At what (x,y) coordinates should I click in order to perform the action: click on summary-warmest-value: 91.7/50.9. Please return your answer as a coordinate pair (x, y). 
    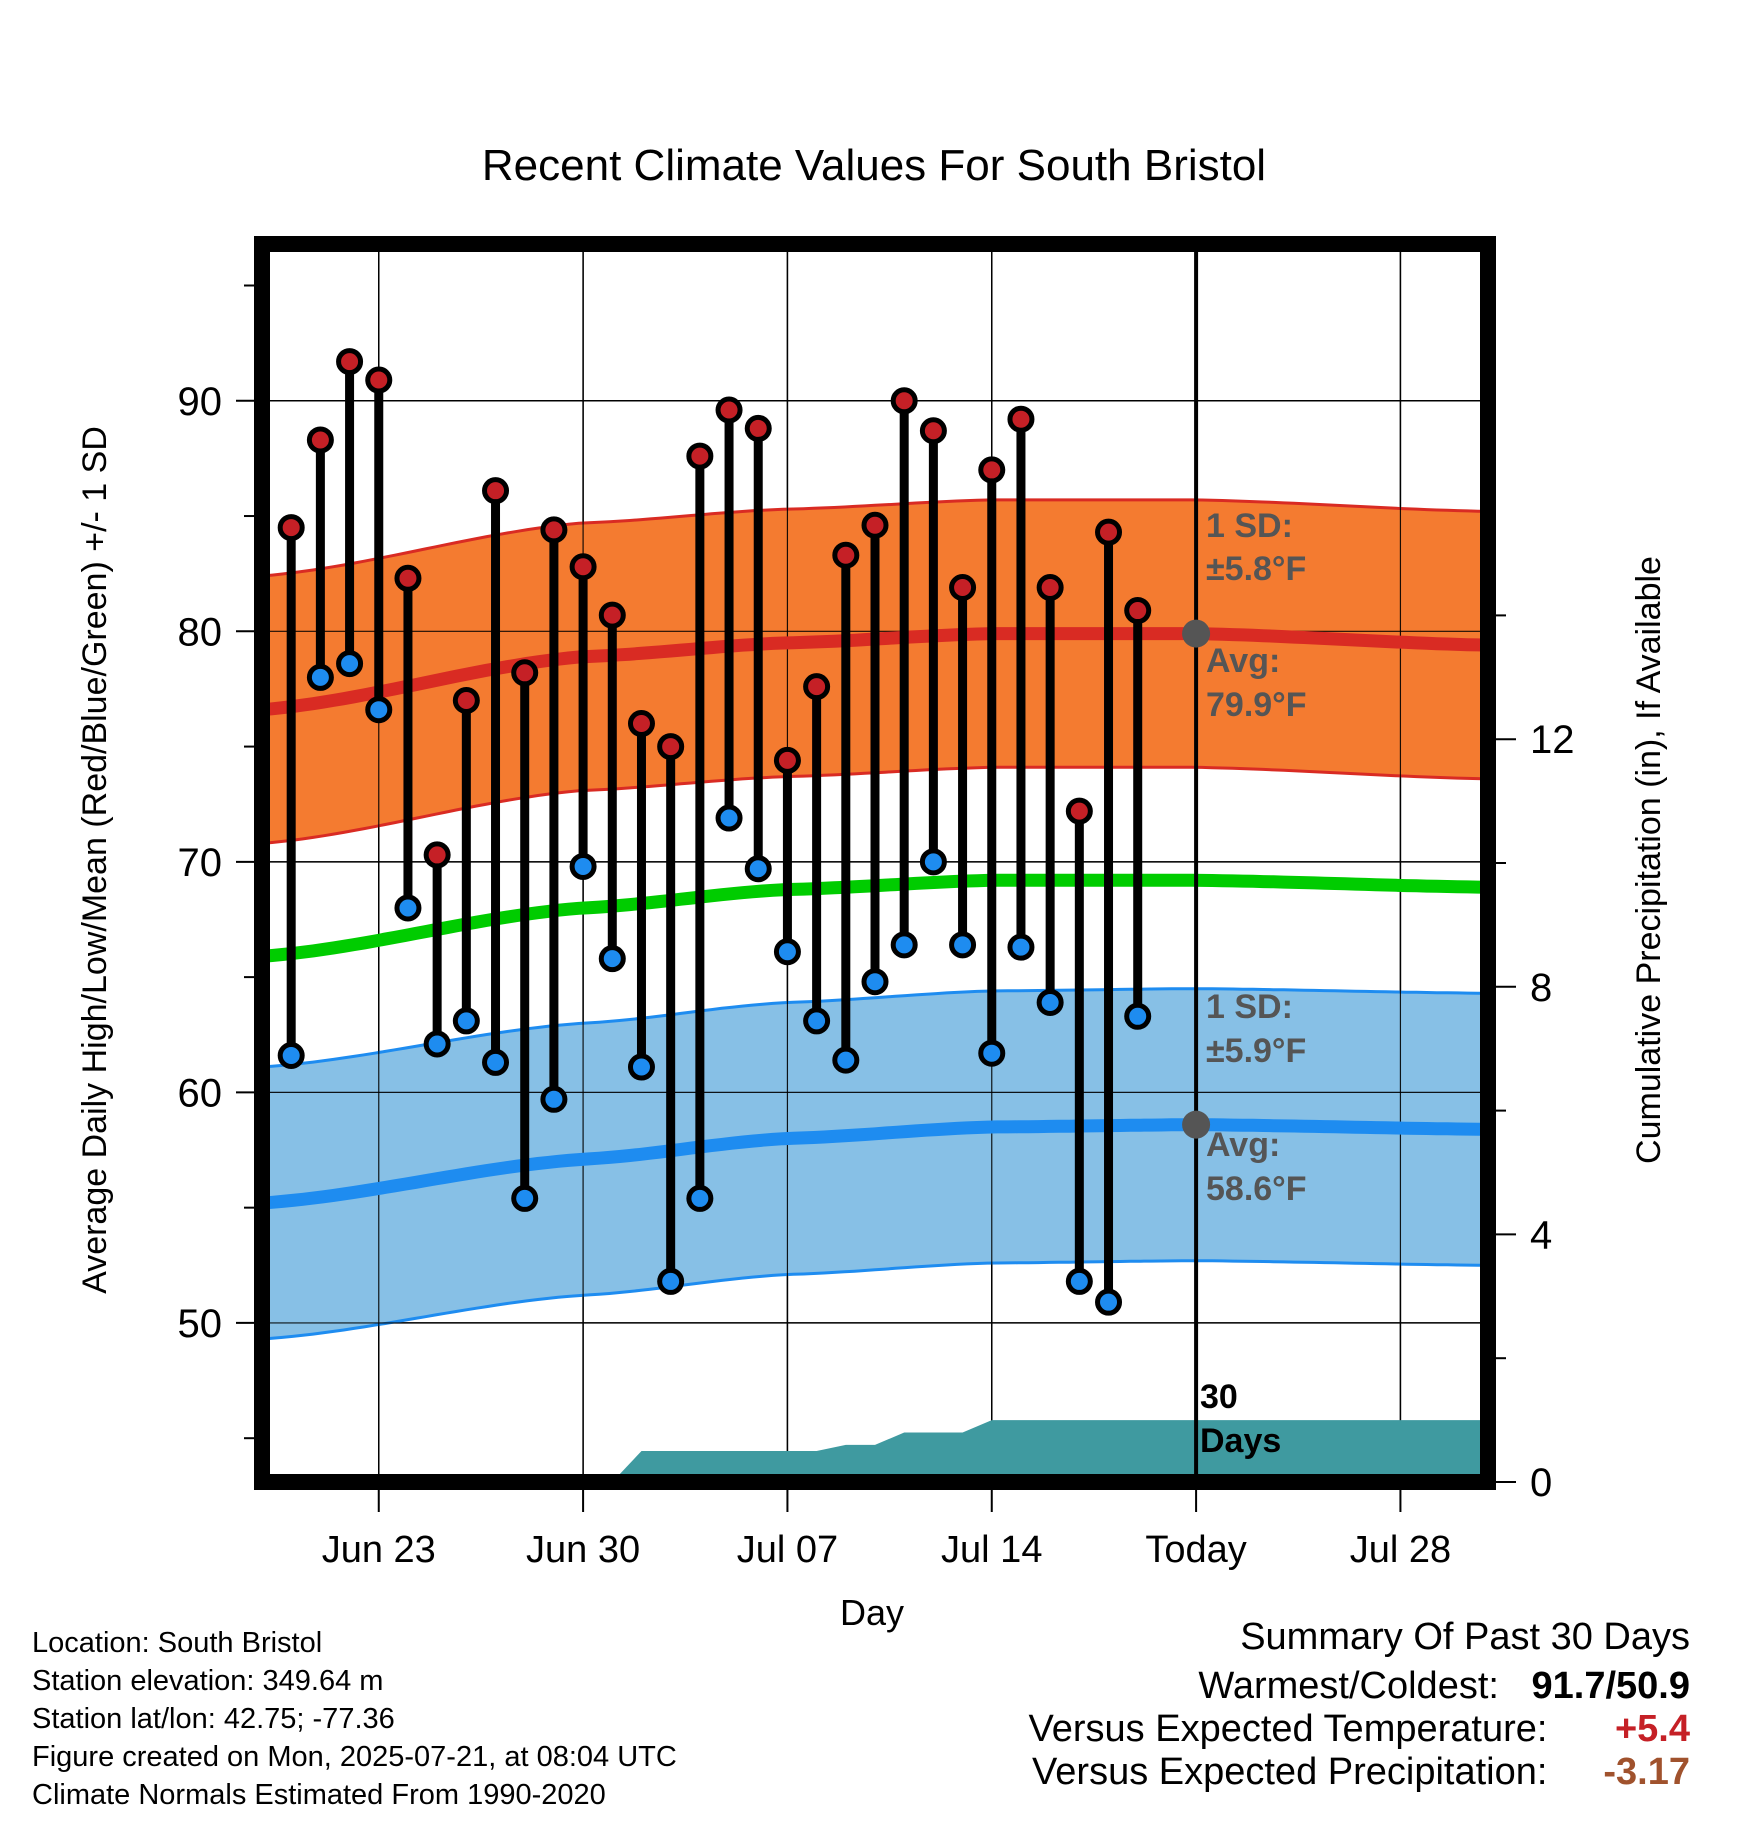
    Looking at the image, I should click on (1610, 1686).